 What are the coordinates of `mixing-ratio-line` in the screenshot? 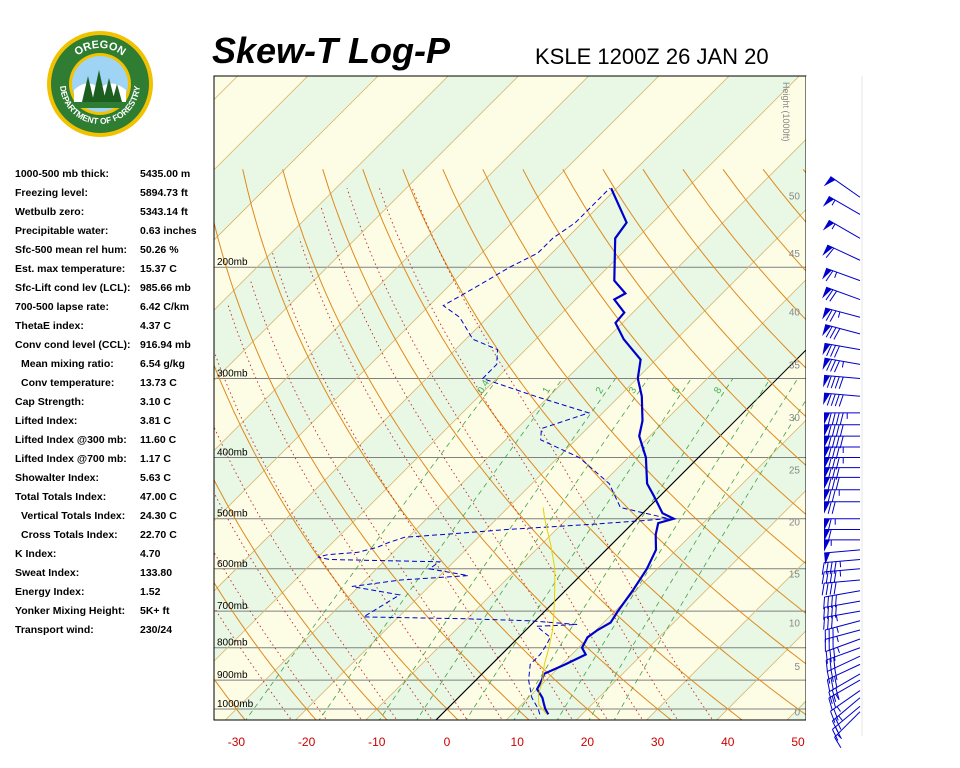 It's located at (372, 549).